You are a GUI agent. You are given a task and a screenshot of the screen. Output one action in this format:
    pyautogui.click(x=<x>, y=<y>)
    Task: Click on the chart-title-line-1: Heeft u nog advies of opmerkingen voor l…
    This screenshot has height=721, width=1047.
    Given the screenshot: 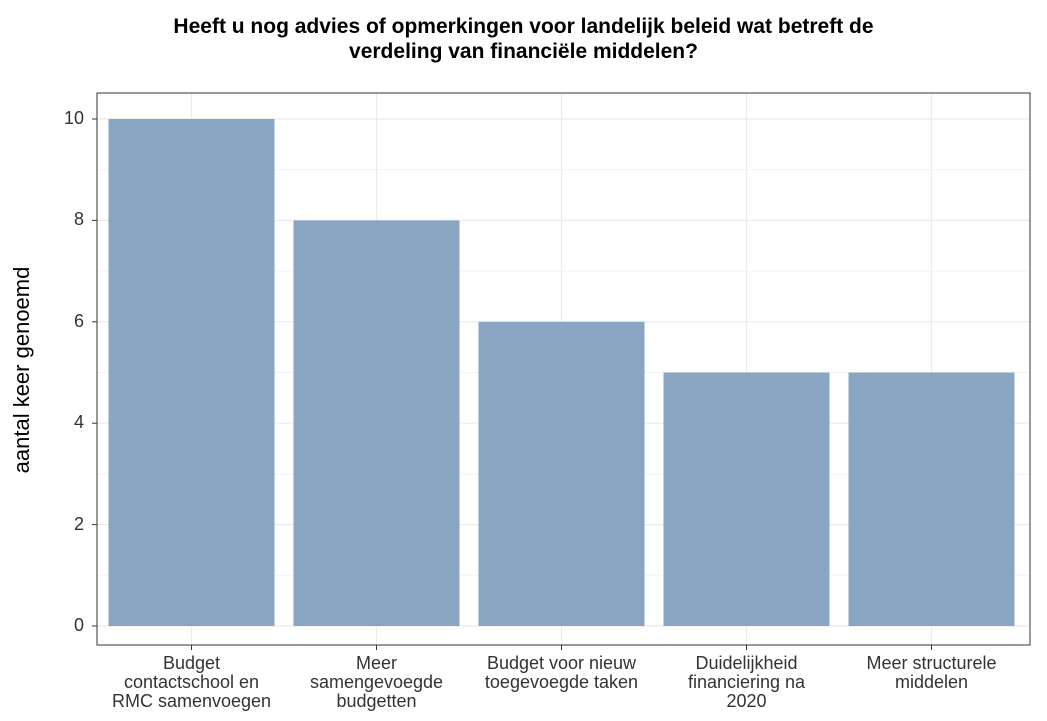 What is the action you would take?
    pyautogui.click(x=523, y=26)
    